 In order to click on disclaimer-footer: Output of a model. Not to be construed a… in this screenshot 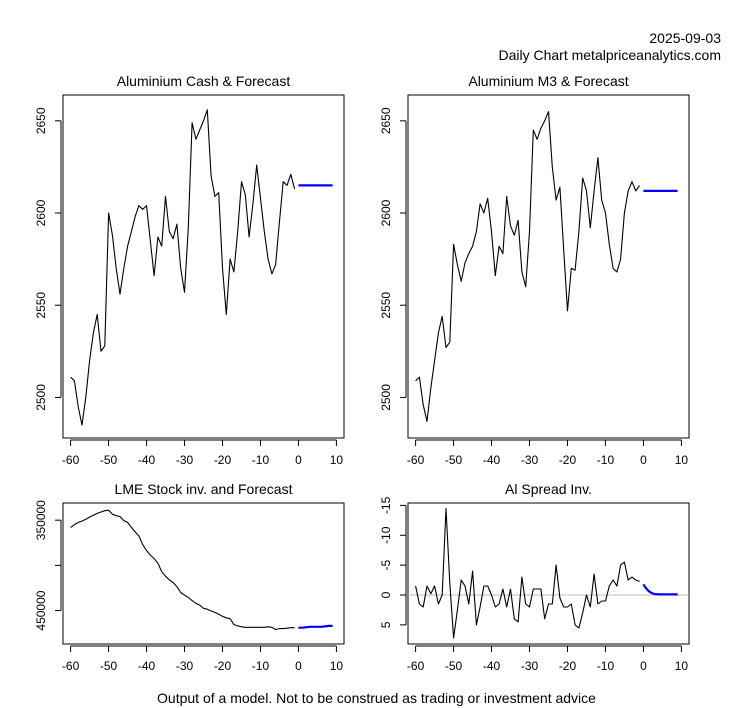, I will do `click(376, 698)`.